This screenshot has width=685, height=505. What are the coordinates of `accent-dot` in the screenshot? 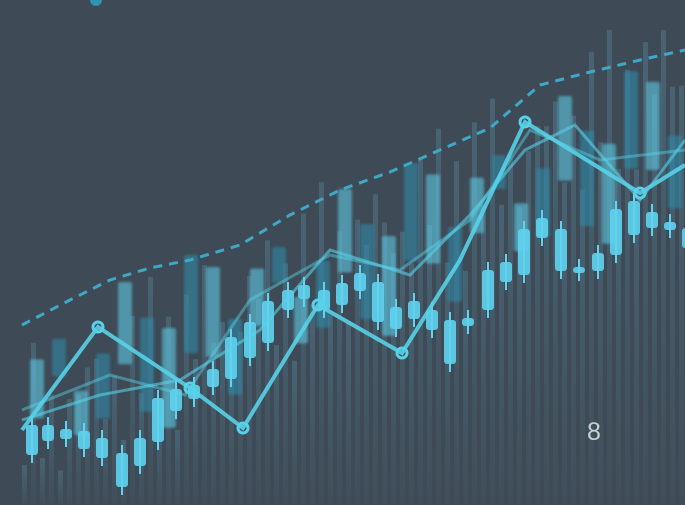 It's located at (96, 3).